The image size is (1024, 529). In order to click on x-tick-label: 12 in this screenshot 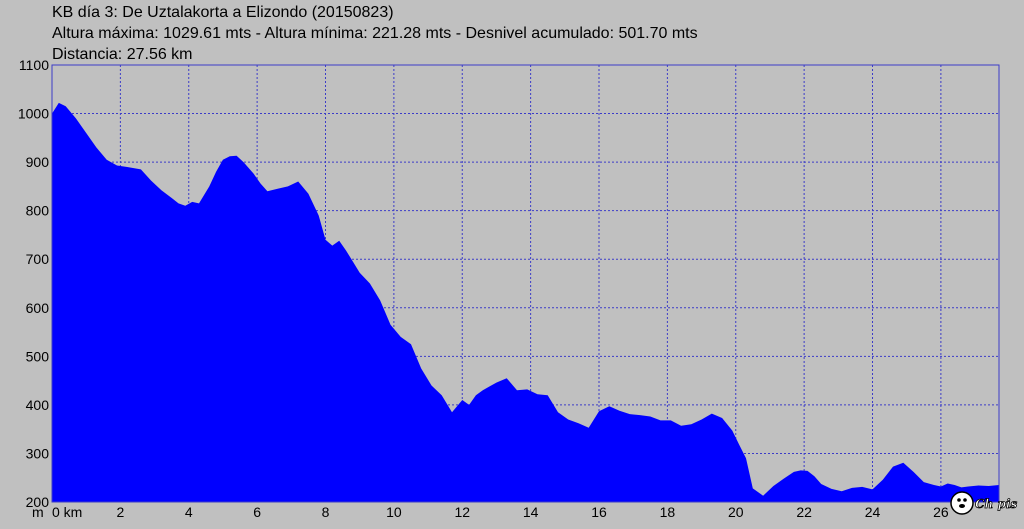, I will do `click(462, 512)`.